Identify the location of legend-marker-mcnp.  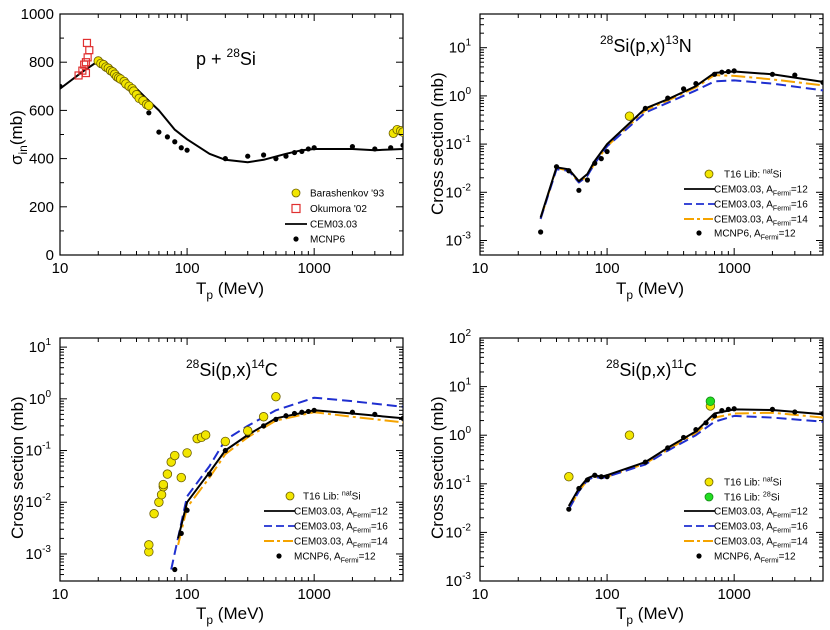
(296, 239).